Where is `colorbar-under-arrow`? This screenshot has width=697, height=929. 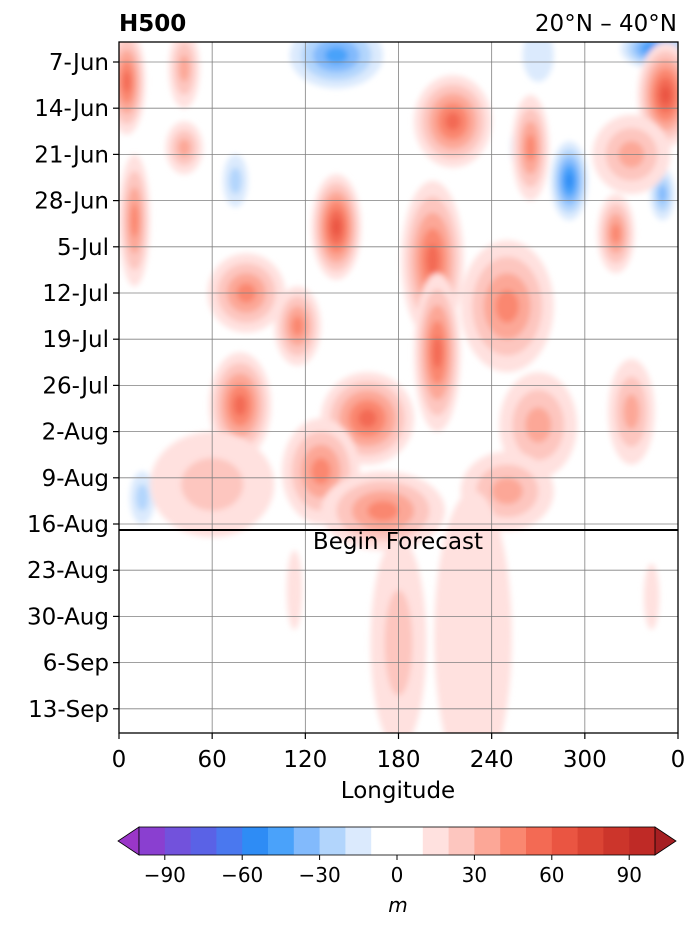
colorbar-under-arrow is located at coordinates (128, 841).